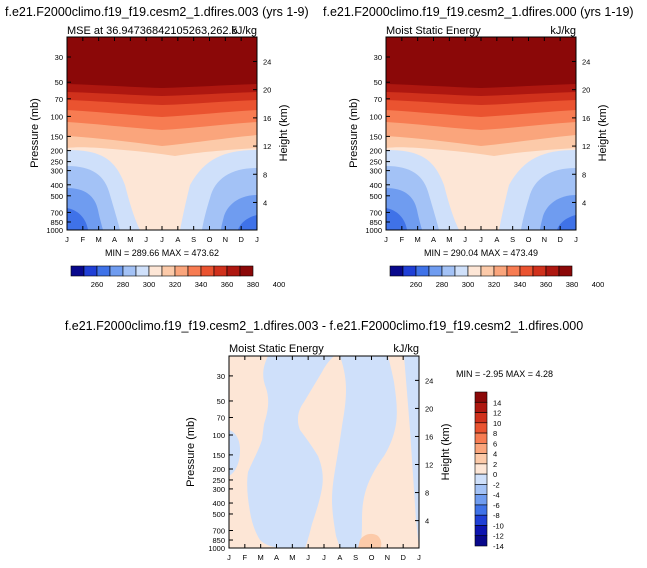  What do you see at coordinates (253, 284) in the screenshot?
I see `colorbar-label: 380` at bounding box center [253, 284].